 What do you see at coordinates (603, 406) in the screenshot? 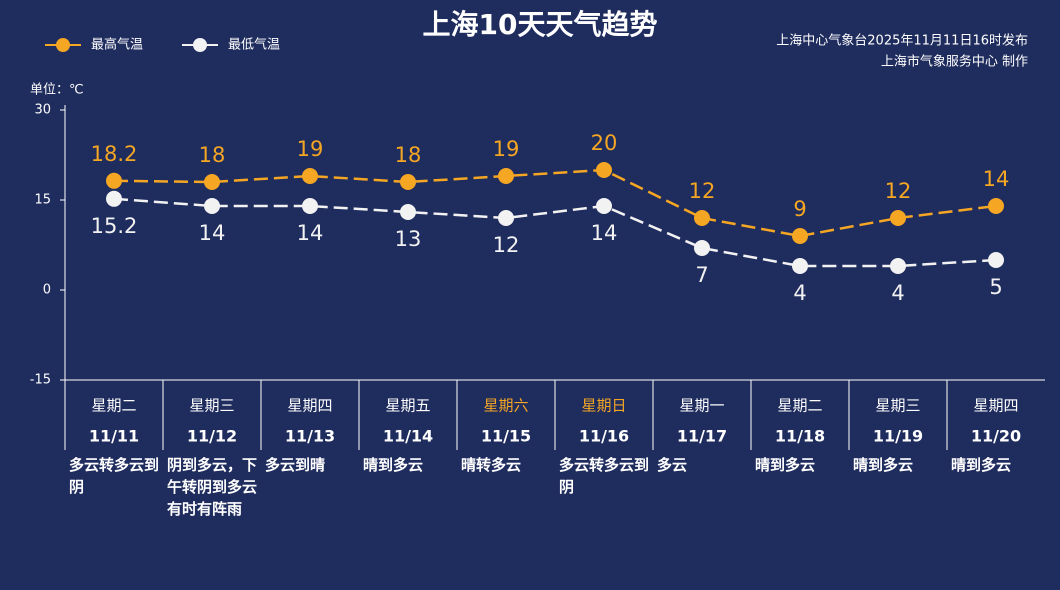
I see `weekday: 星期日` at bounding box center [603, 406].